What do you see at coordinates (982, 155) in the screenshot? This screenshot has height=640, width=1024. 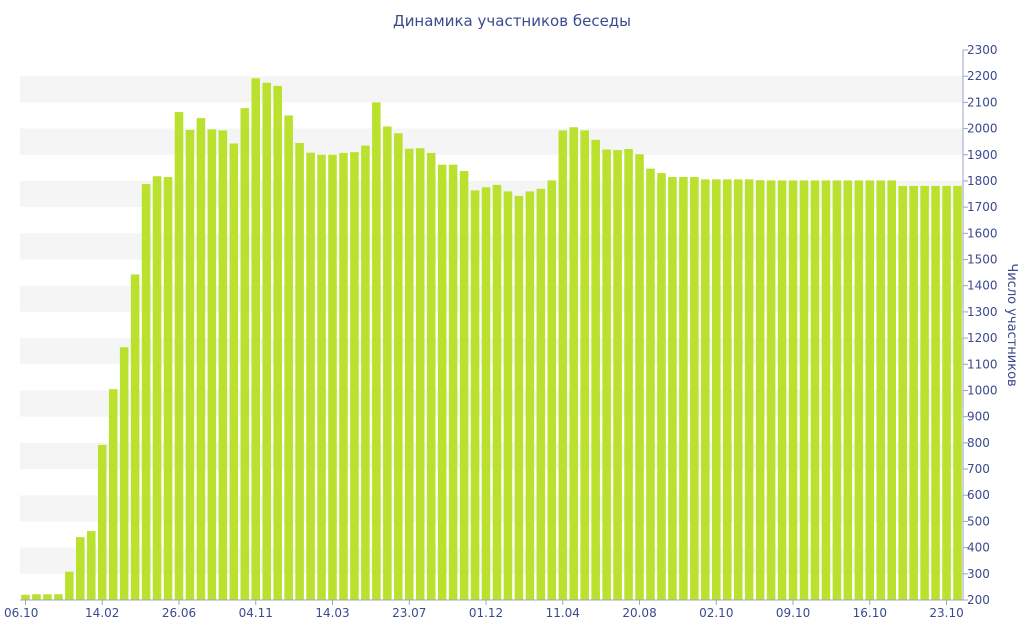 I see `y-tick-label: 1900` at bounding box center [982, 155].